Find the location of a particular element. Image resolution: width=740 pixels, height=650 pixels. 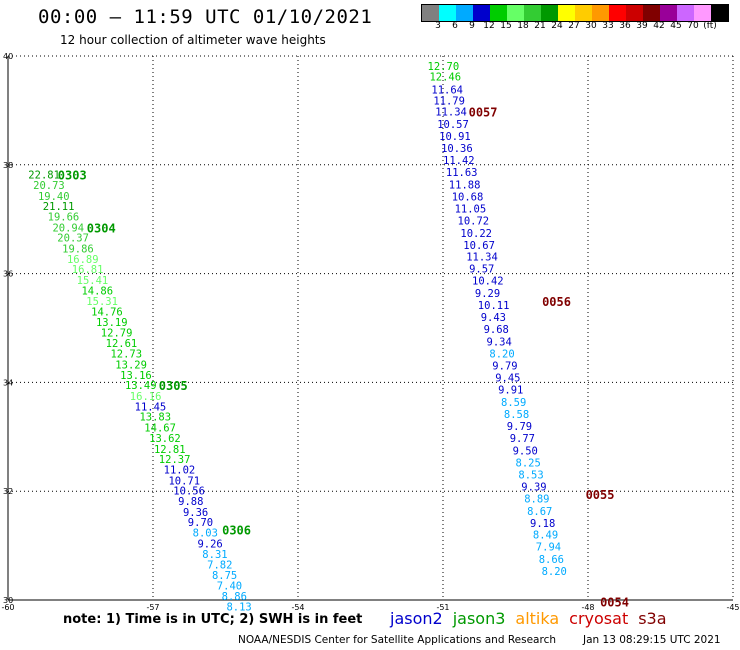

swh-point-label: 7.94 is located at coordinates (548, 548).